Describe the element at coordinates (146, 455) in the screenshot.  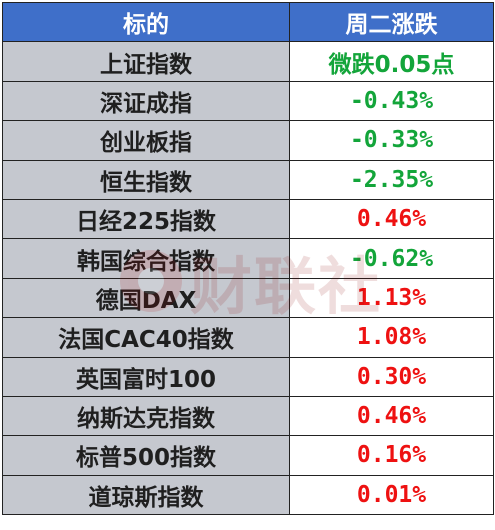
I see `index-name: 标普500指数` at that location.